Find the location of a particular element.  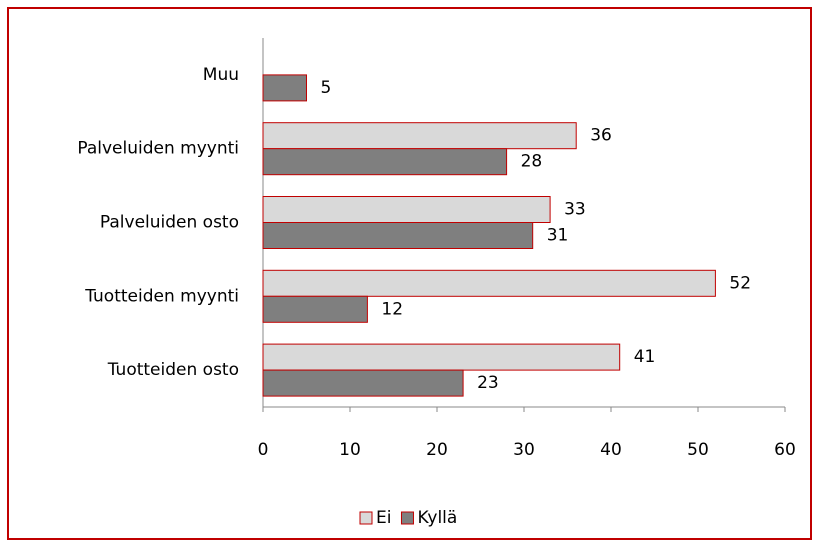

x-tick-label: 50 is located at coordinates (698, 450).